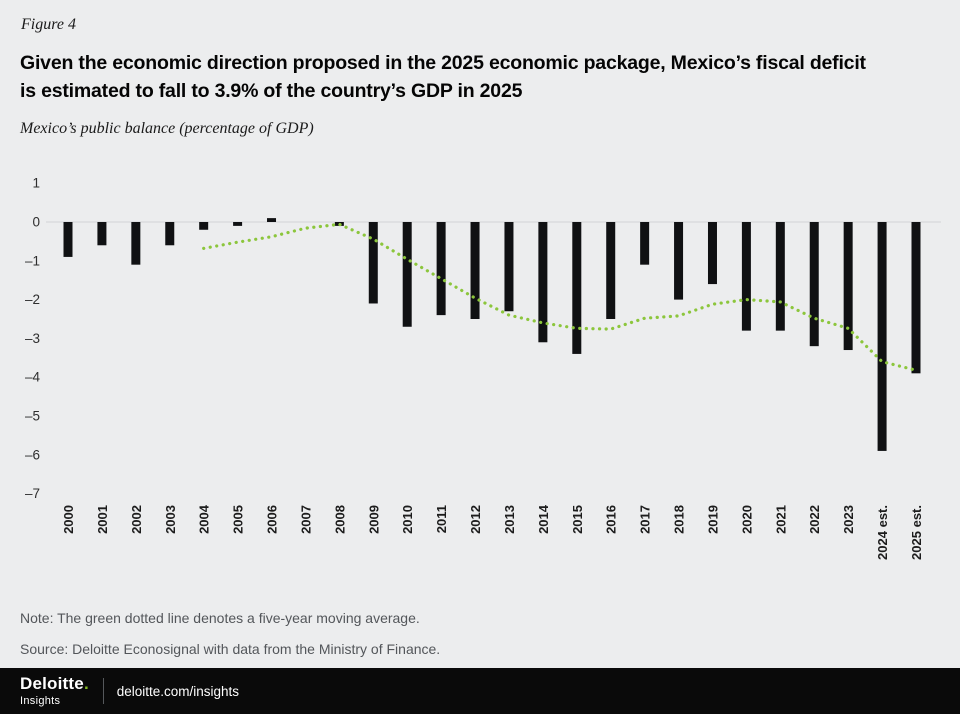  What do you see at coordinates (475, 519) in the screenshot?
I see `svg-text: 2012` at bounding box center [475, 519].